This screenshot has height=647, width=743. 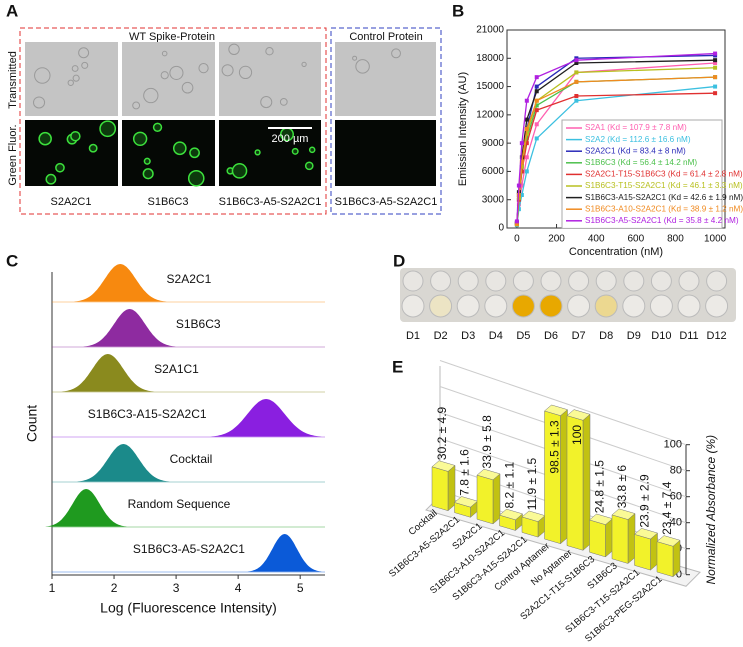 What do you see at coordinates (189, 279) in the screenshot?
I see `series-label: S2A2C1` at bounding box center [189, 279].